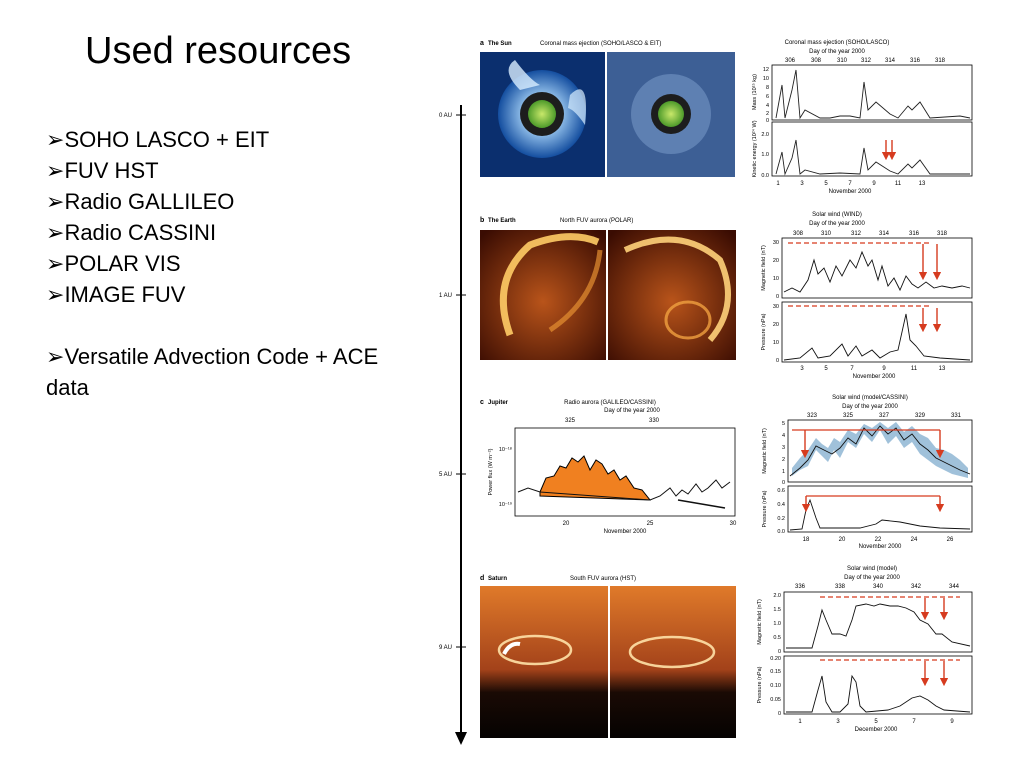 This screenshot has width=1024, height=768. Describe the element at coordinates (777, 610) in the screenshot. I see `svg-text: 1.5` at that location.